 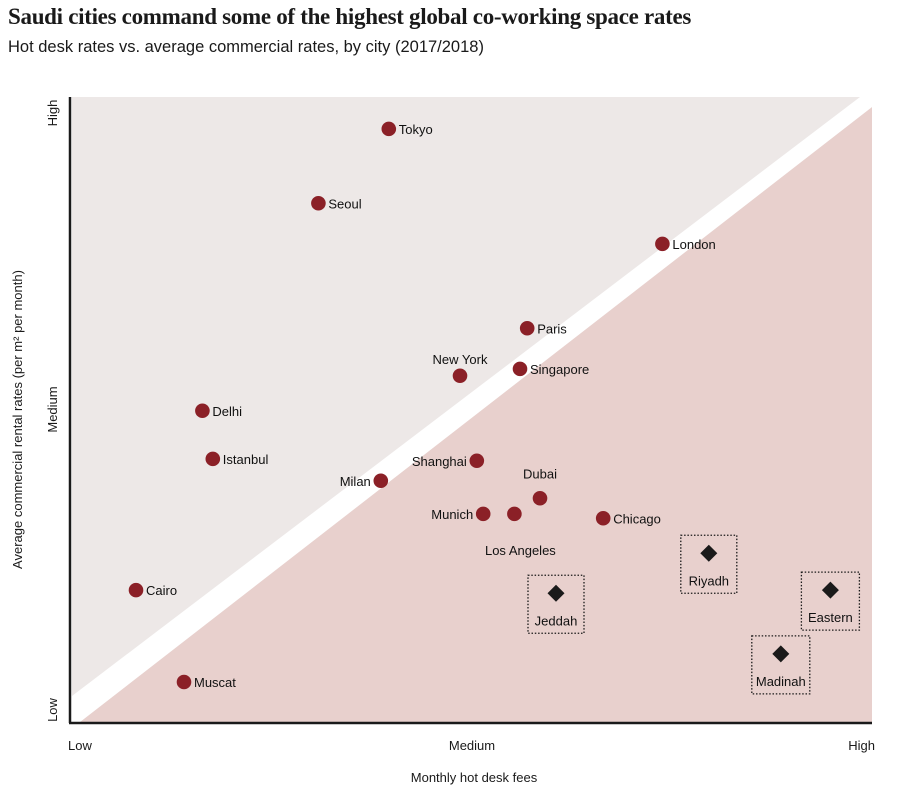 What do you see at coordinates (227, 411) in the screenshot?
I see `city-label: Delhi` at bounding box center [227, 411].